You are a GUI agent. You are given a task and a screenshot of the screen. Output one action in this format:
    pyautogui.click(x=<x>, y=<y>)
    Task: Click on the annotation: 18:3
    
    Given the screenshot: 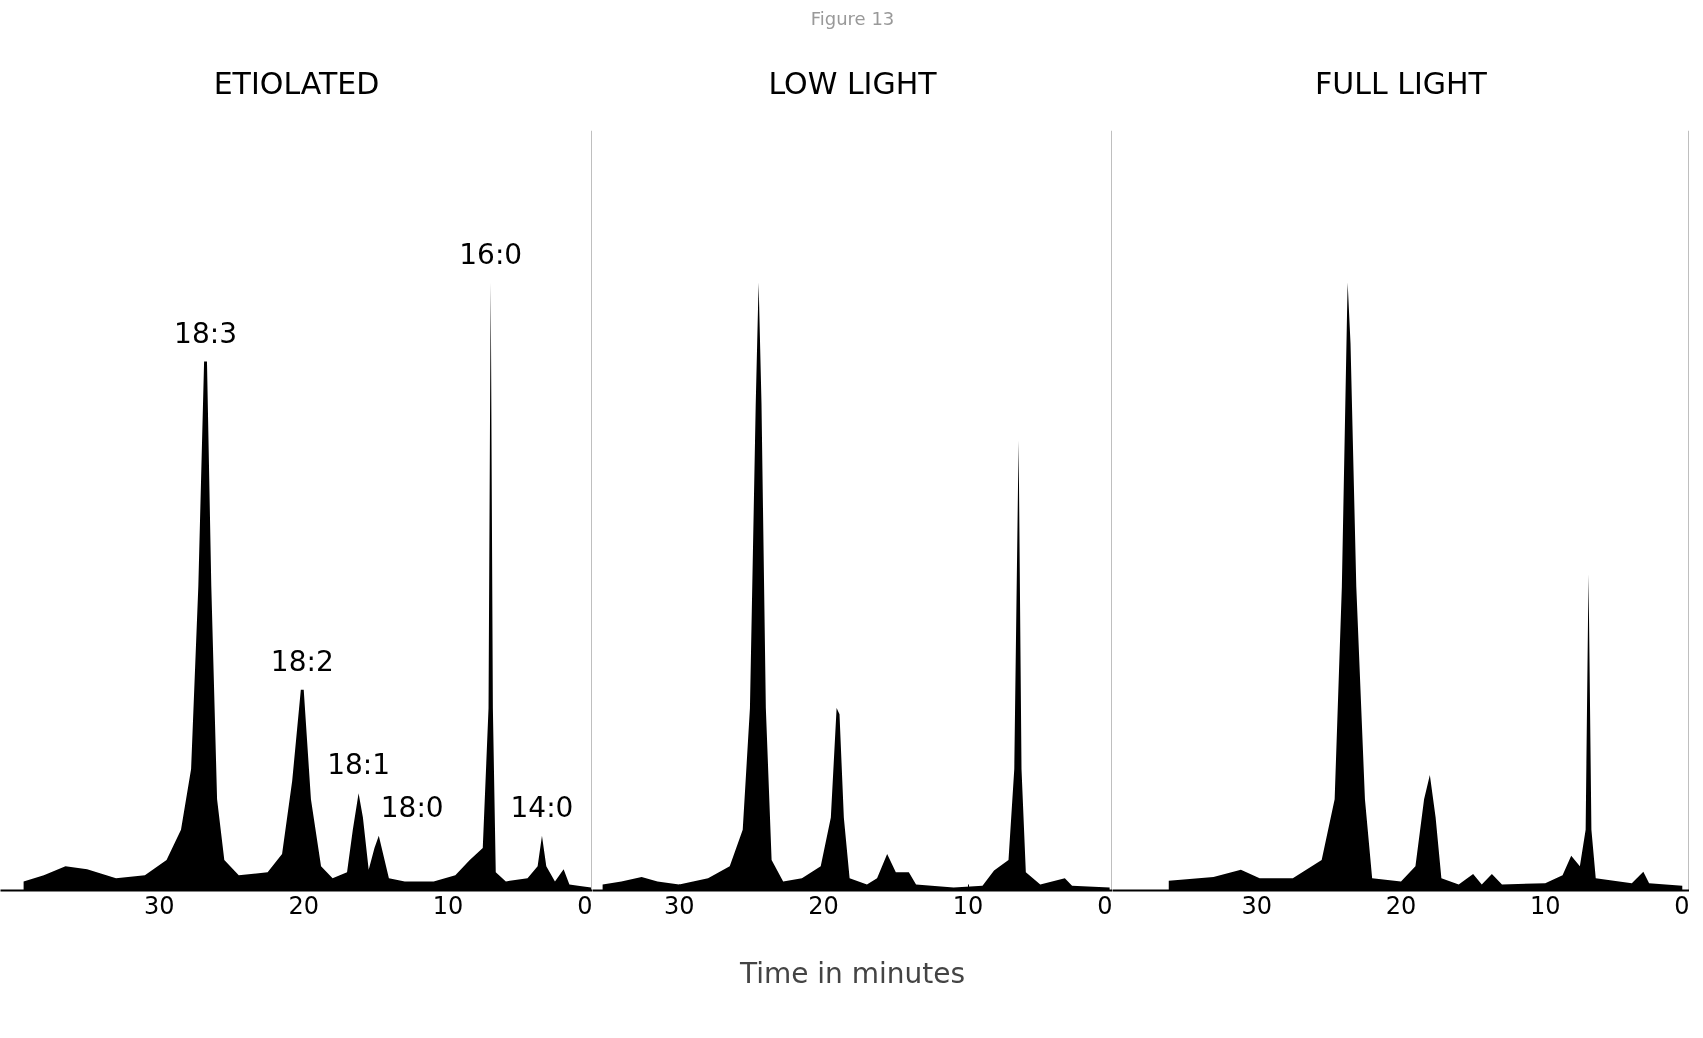 What is the action you would take?
    pyautogui.click(x=205, y=333)
    